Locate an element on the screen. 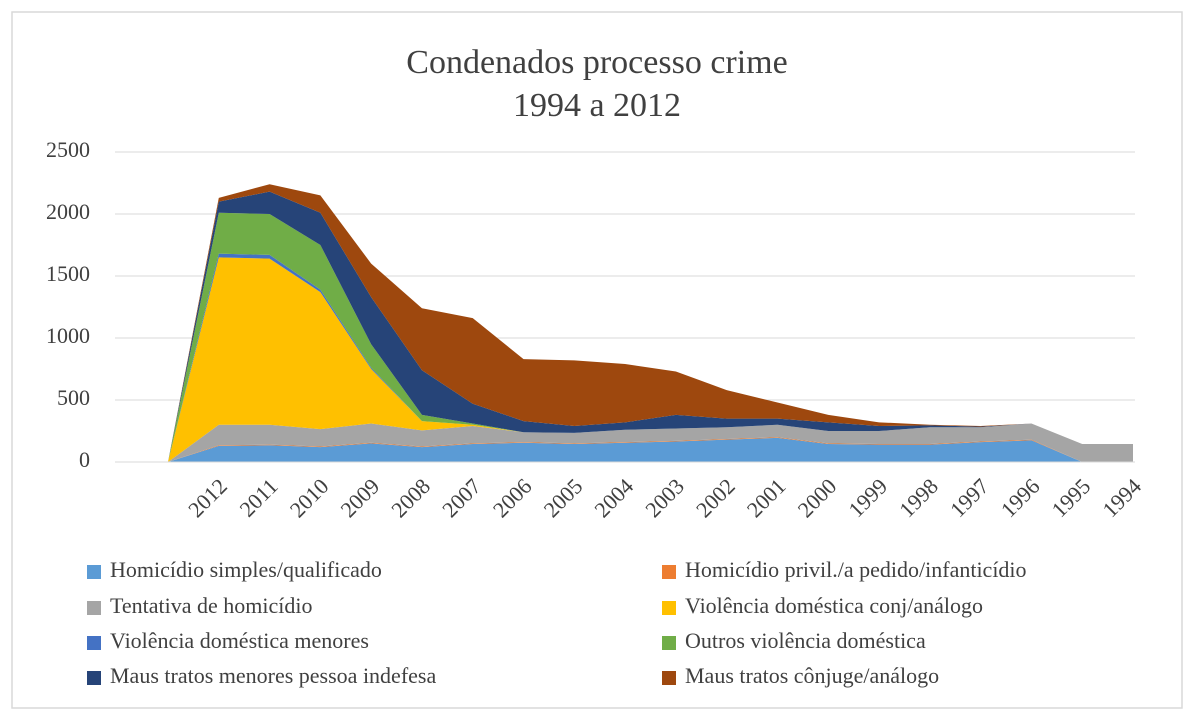  legend-label: Violência doméstica conj/análogo is located at coordinates (834, 605).